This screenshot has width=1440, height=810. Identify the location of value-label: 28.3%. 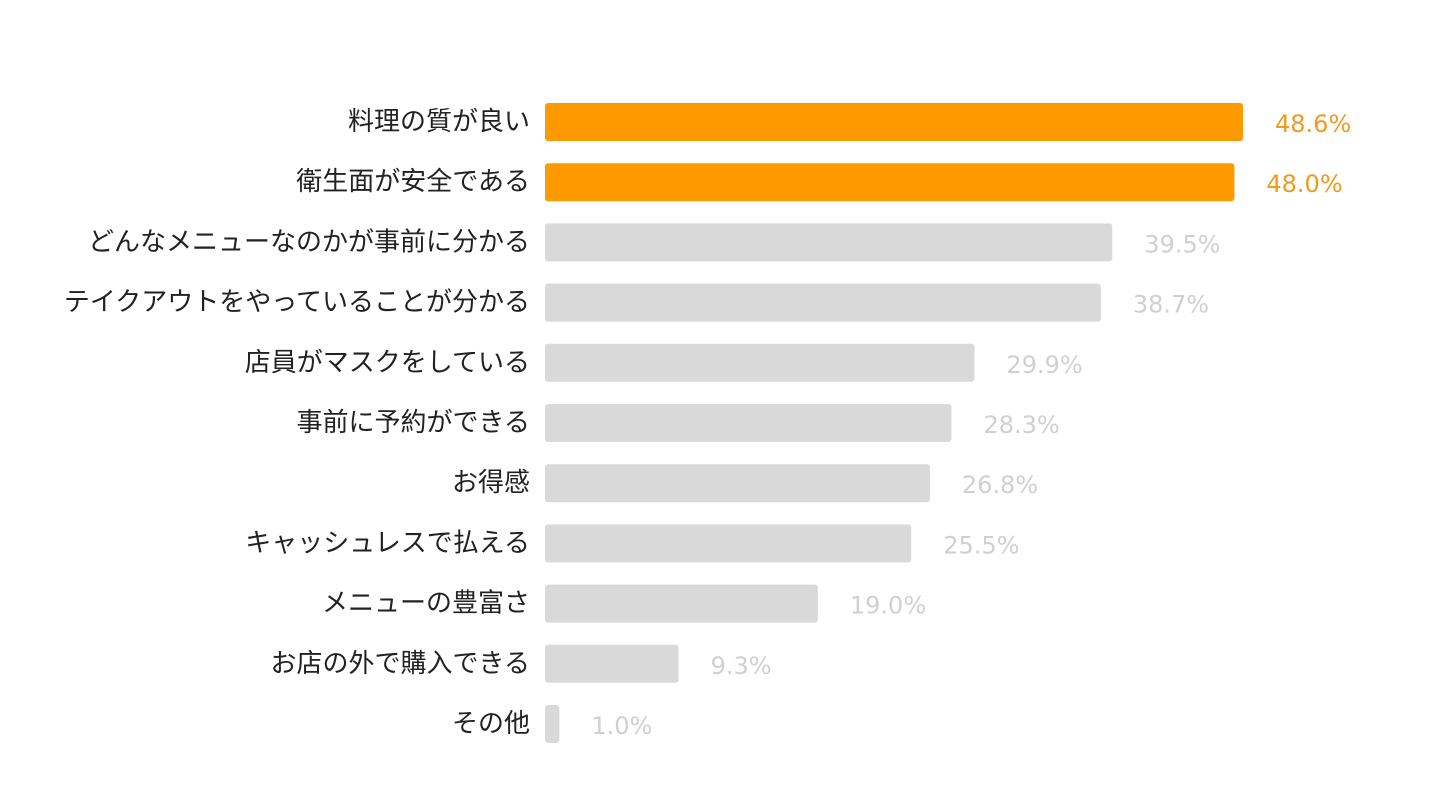
(1021, 425).